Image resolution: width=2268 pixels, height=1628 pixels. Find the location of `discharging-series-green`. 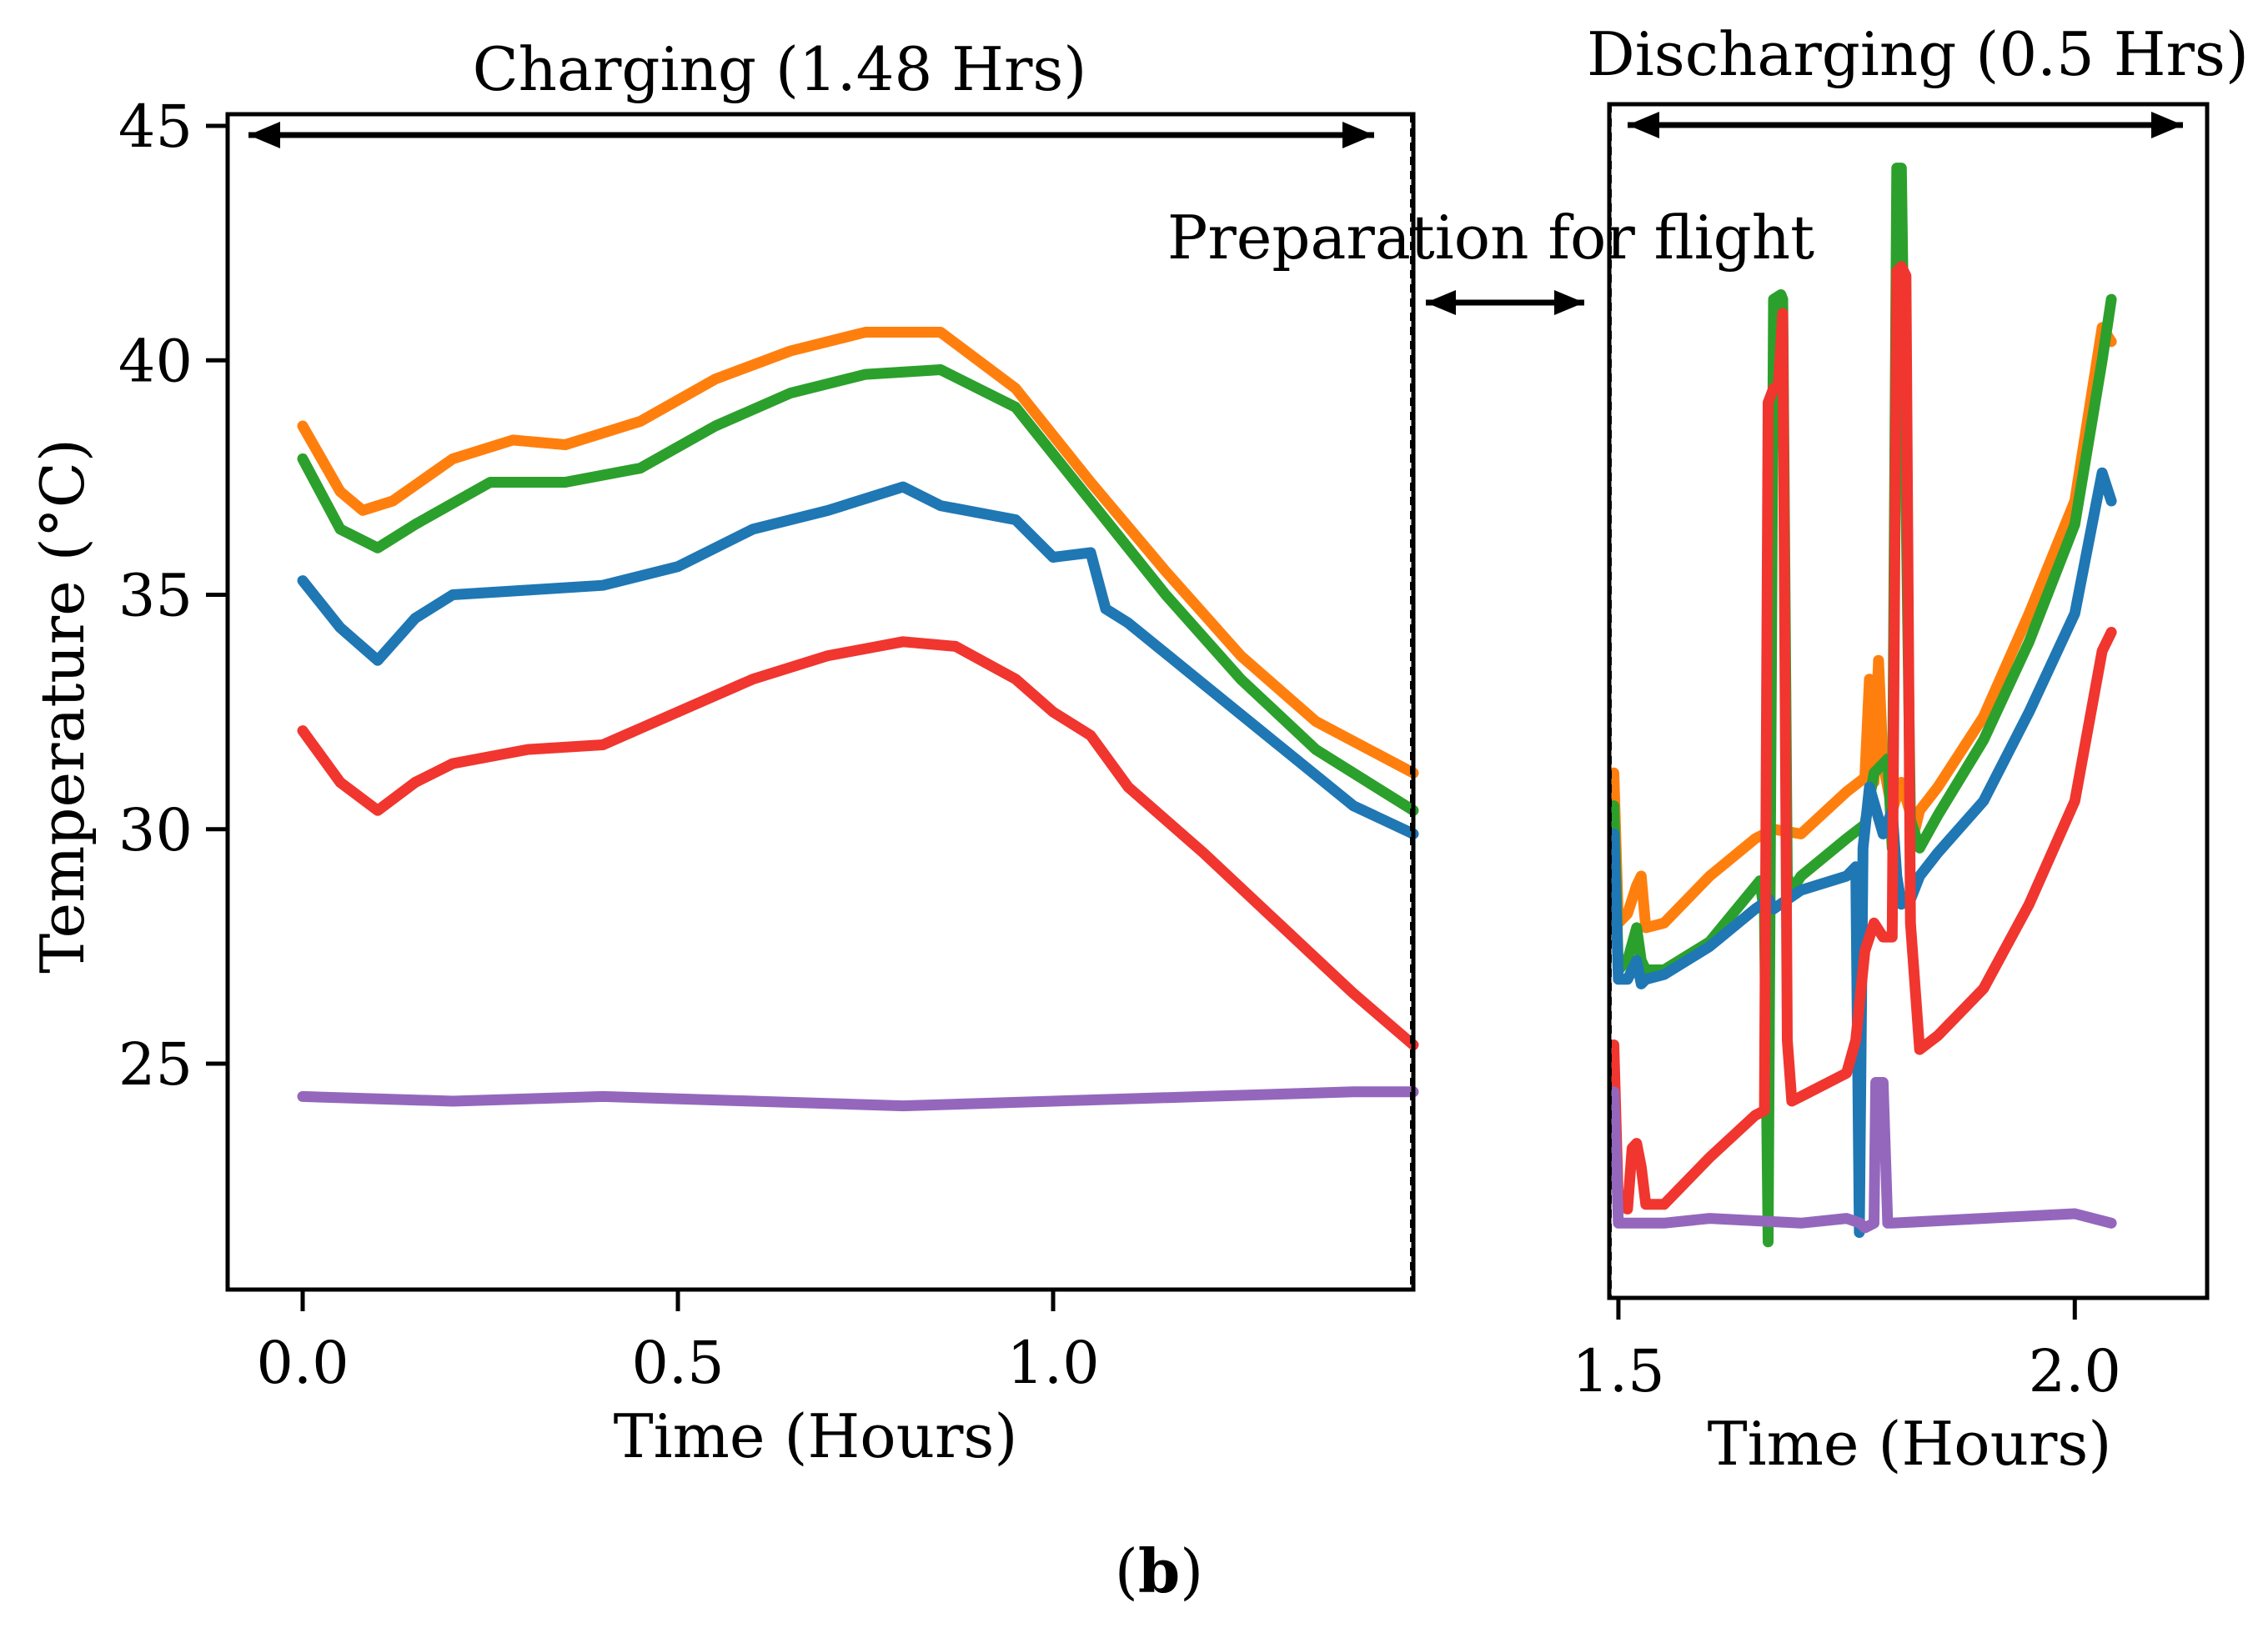

discharging-series-green is located at coordinates (1862, 706).